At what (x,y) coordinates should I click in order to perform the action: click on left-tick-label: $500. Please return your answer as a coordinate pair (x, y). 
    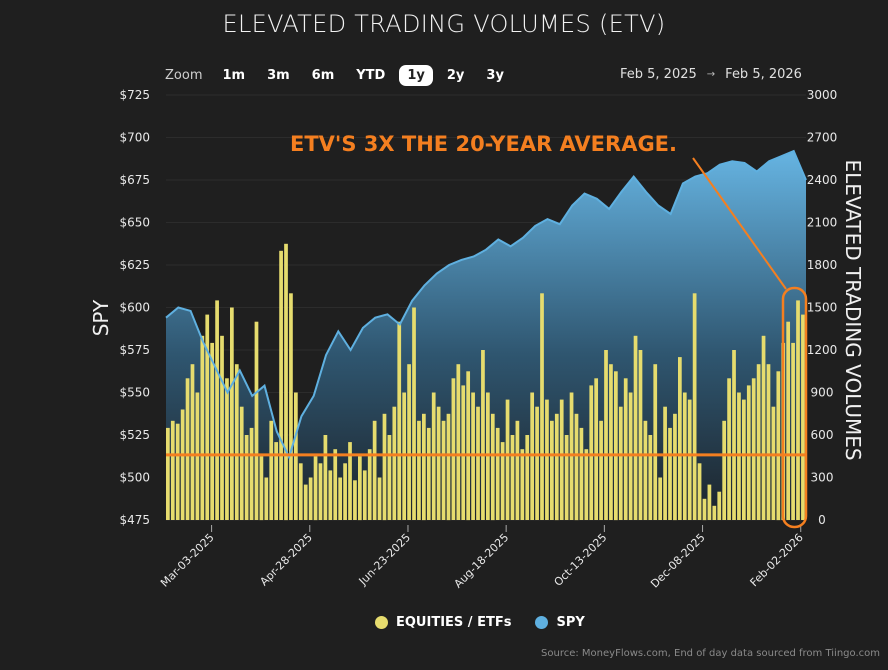
    Looking at the image, I should click on (134, 478).